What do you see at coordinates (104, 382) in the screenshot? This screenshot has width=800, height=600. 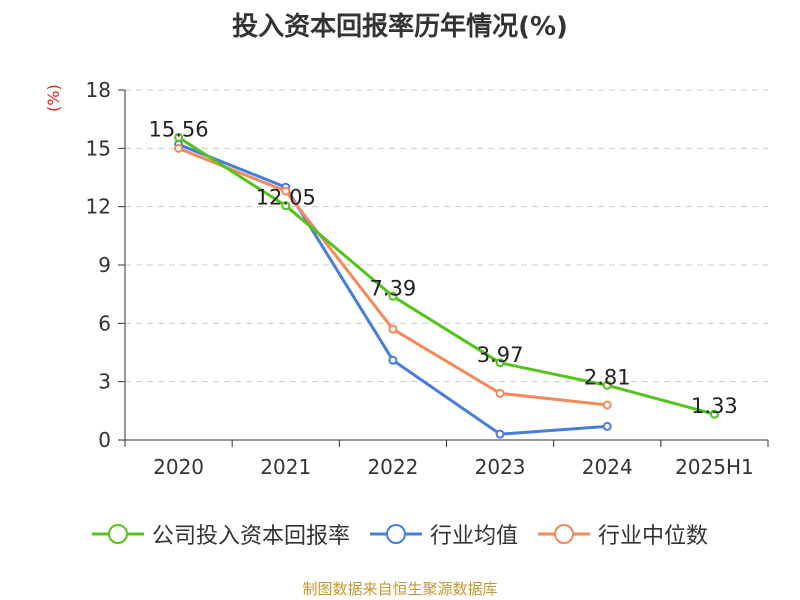 I see `y-tick-label: 3` at bounding box center [104, 382].